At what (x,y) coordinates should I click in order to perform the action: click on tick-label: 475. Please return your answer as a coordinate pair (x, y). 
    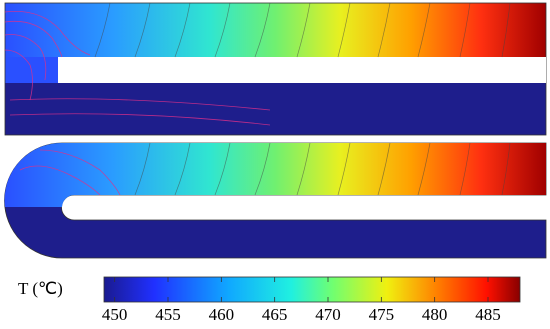
    Looking at the image, I should click on (382, 314).